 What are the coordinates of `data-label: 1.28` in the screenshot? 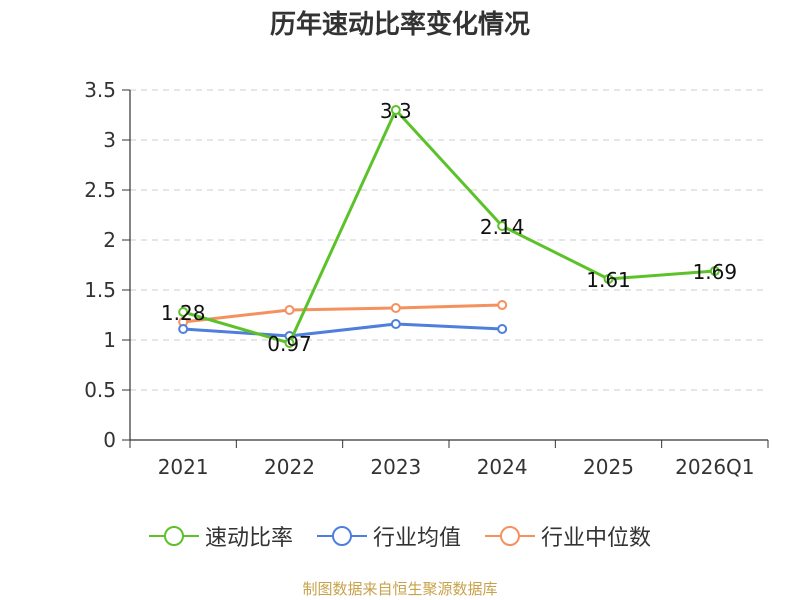 It's located at (183, 313).